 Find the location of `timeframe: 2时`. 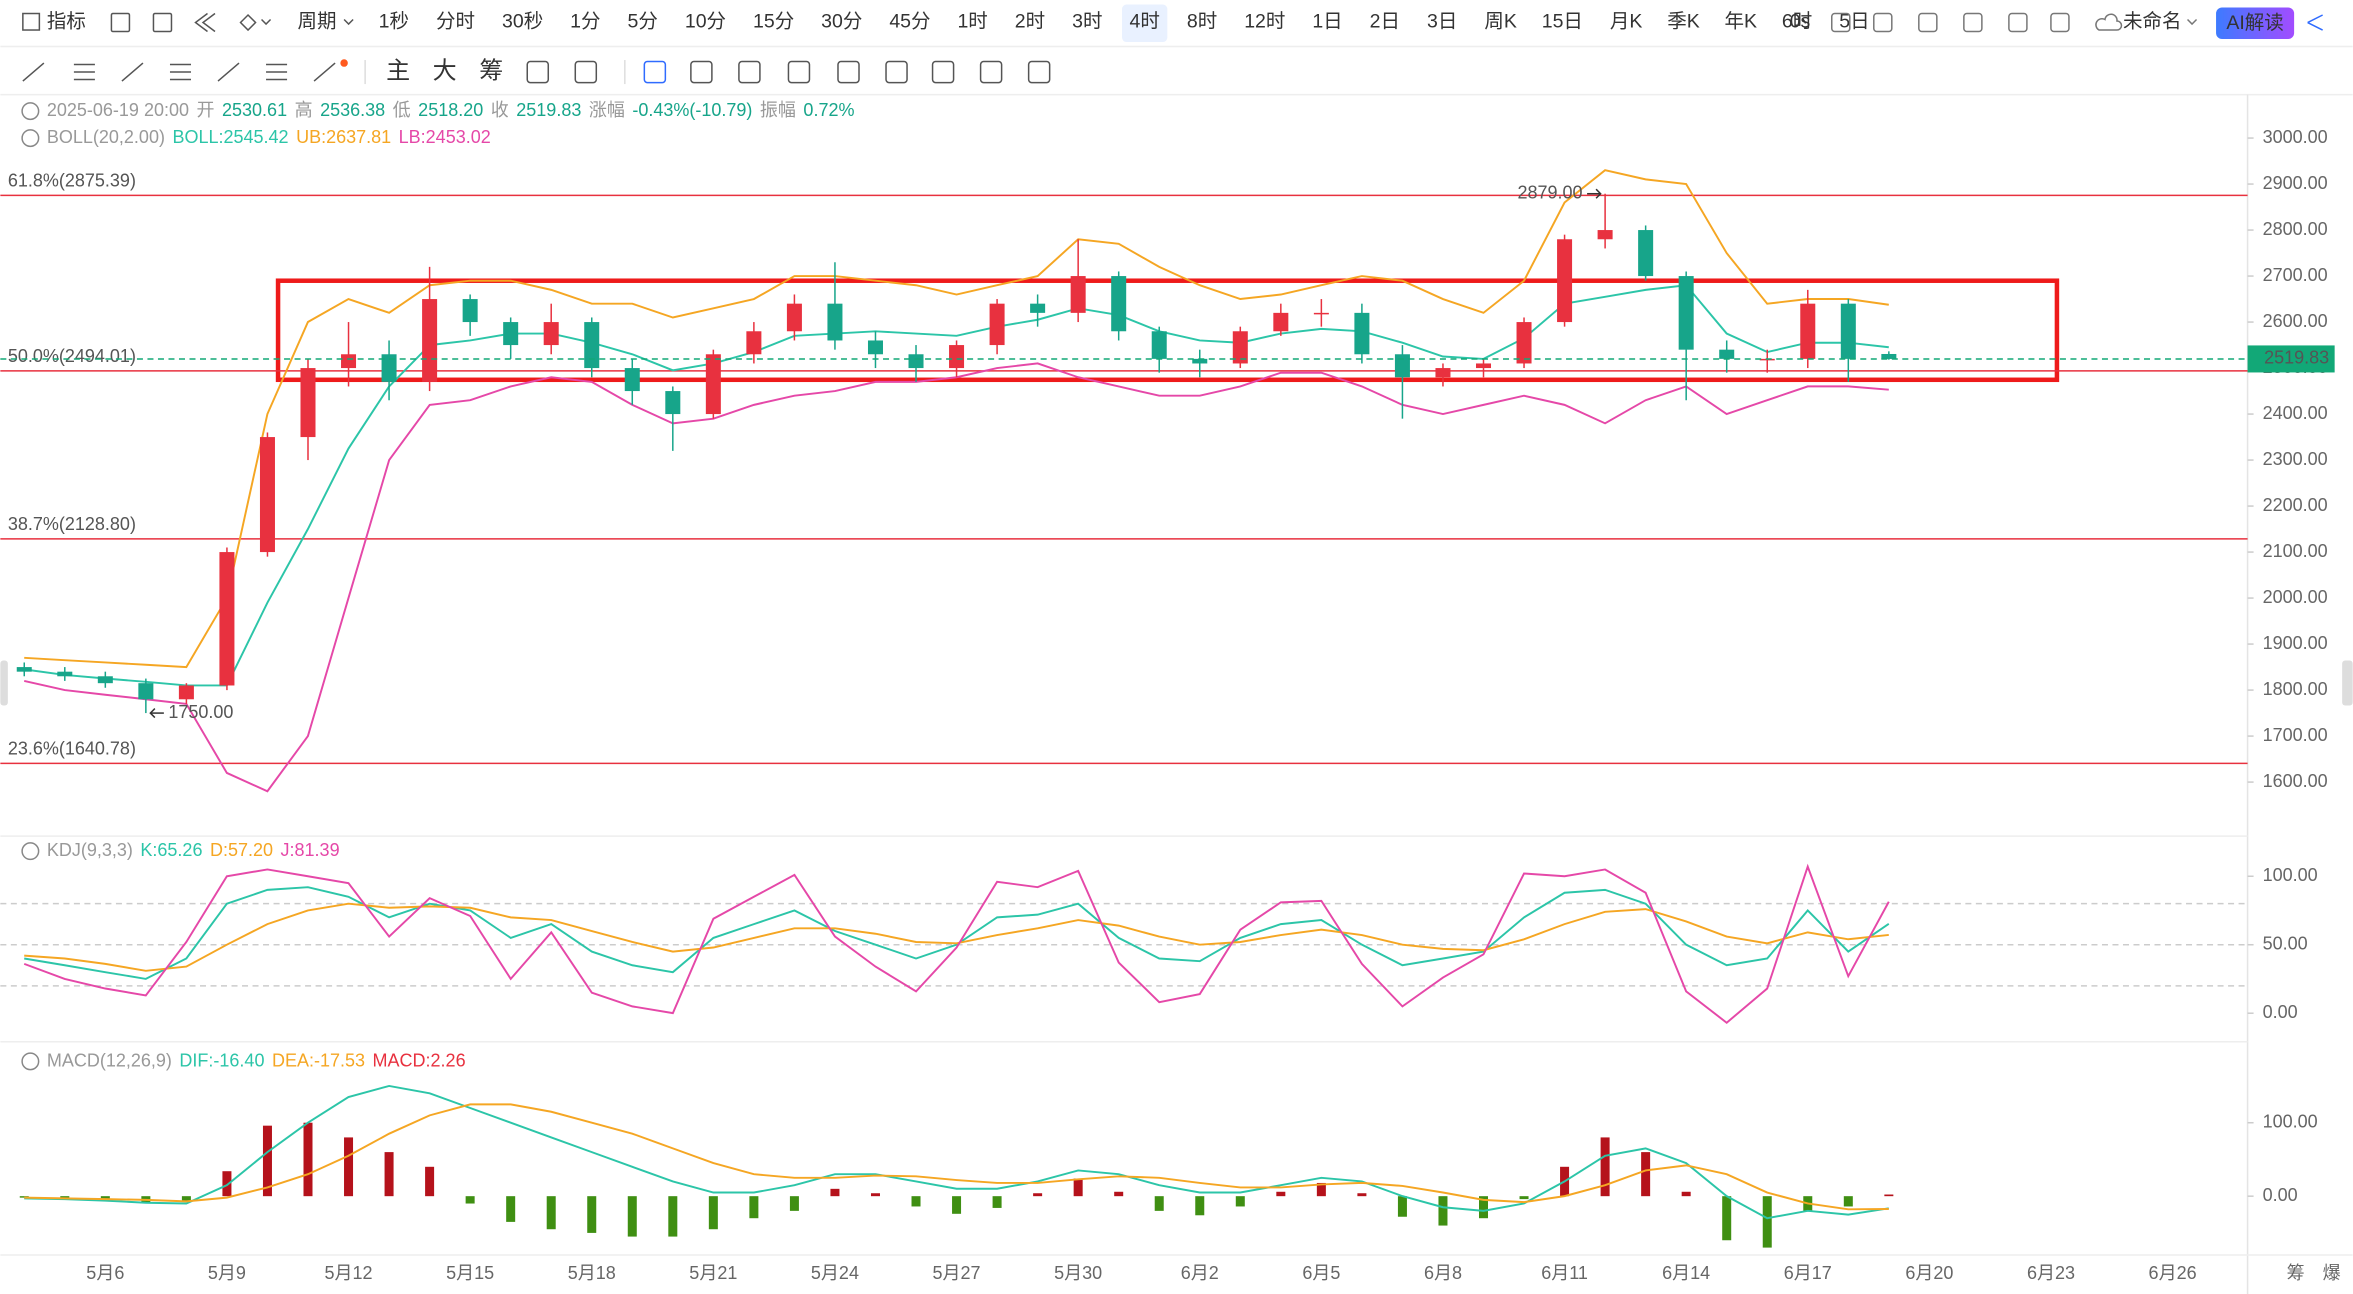

timeframe: 2时 is located at coordinates (1030, 22).